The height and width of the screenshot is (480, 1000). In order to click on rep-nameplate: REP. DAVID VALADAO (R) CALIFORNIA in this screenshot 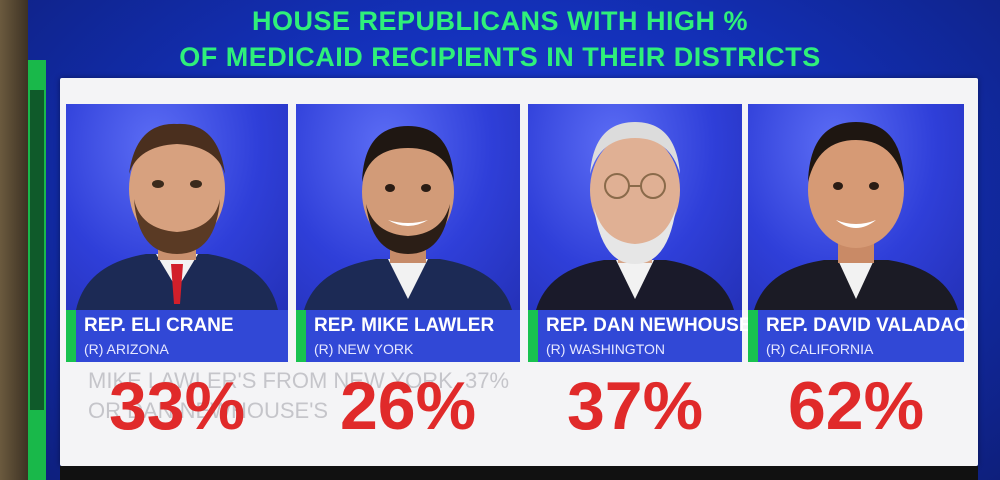, I will do `click(858, 336)`.